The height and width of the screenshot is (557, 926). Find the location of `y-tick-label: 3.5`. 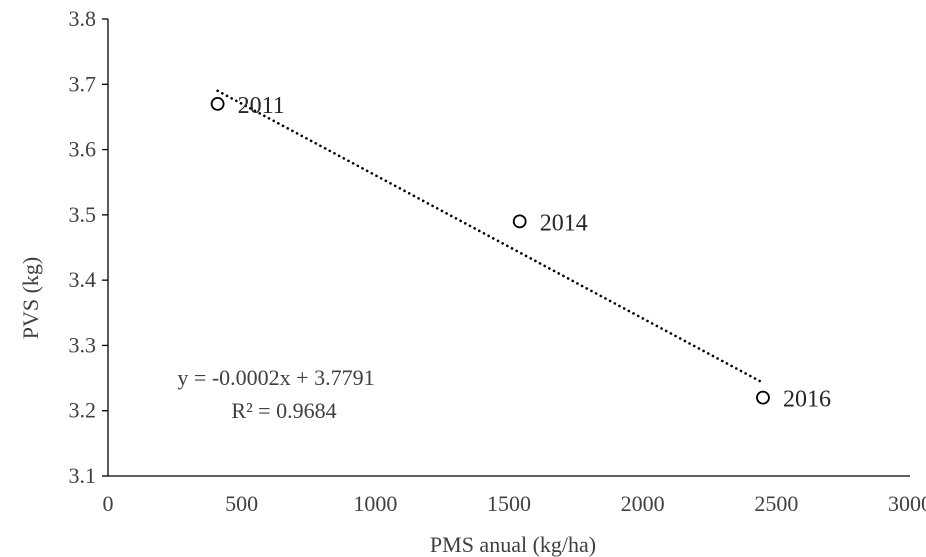

y-tick-label: 3.5 is located at coordinates (83, 214).